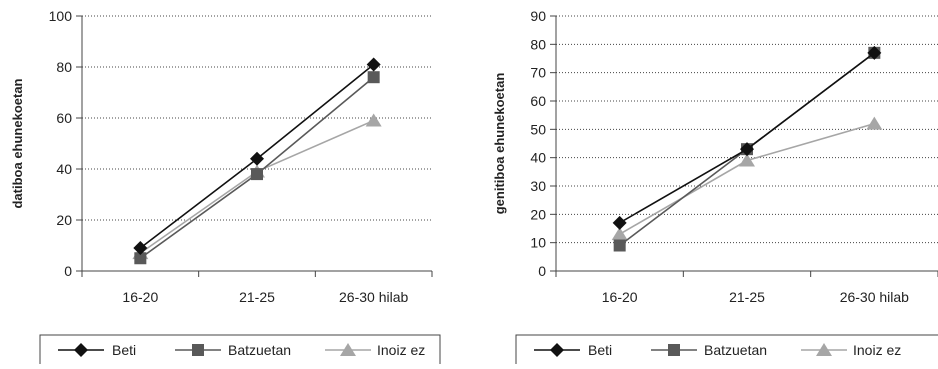 This screenshot has height=369, width=938. Describe the element at coordinates (499, 144) in the screenshot. I see `y-axis-label: genitiboa ehunekoetan` at that location.